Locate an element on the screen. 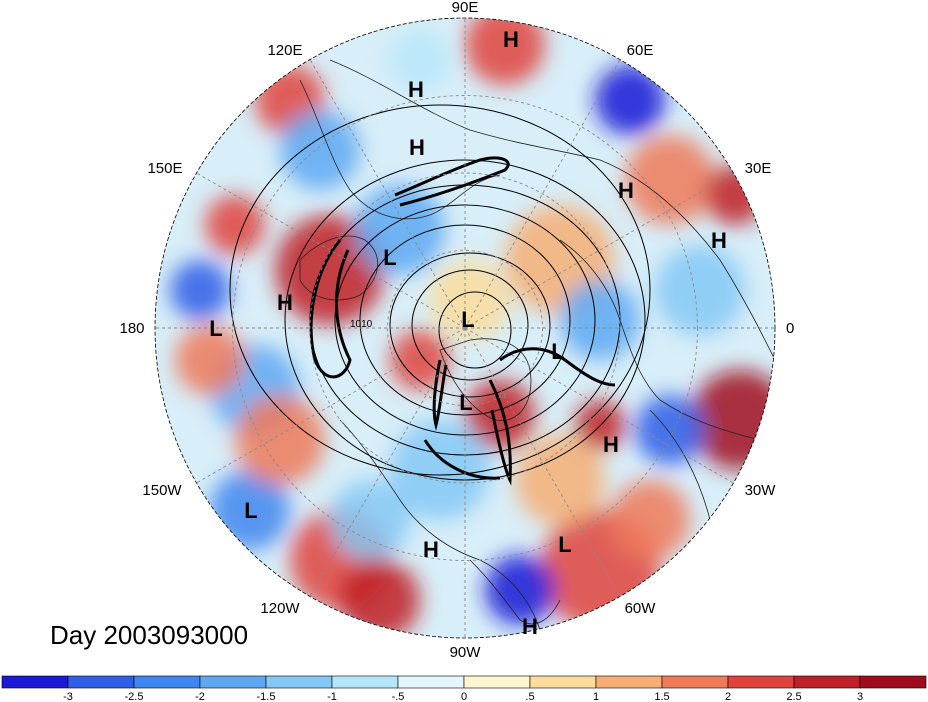  colorbar: -3 -2.5 -2 -1.5 -1 -.5 0 .5 1 1.5 2 2.5 3 is located at coordinates (464, 688).